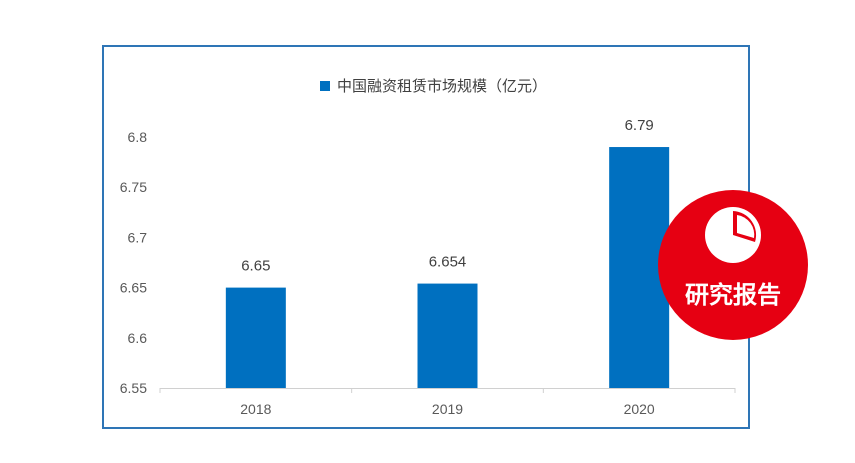 The width and height of the screenshot is (855, 463). I want to click on data-label: 6.79, so click(639, 125).